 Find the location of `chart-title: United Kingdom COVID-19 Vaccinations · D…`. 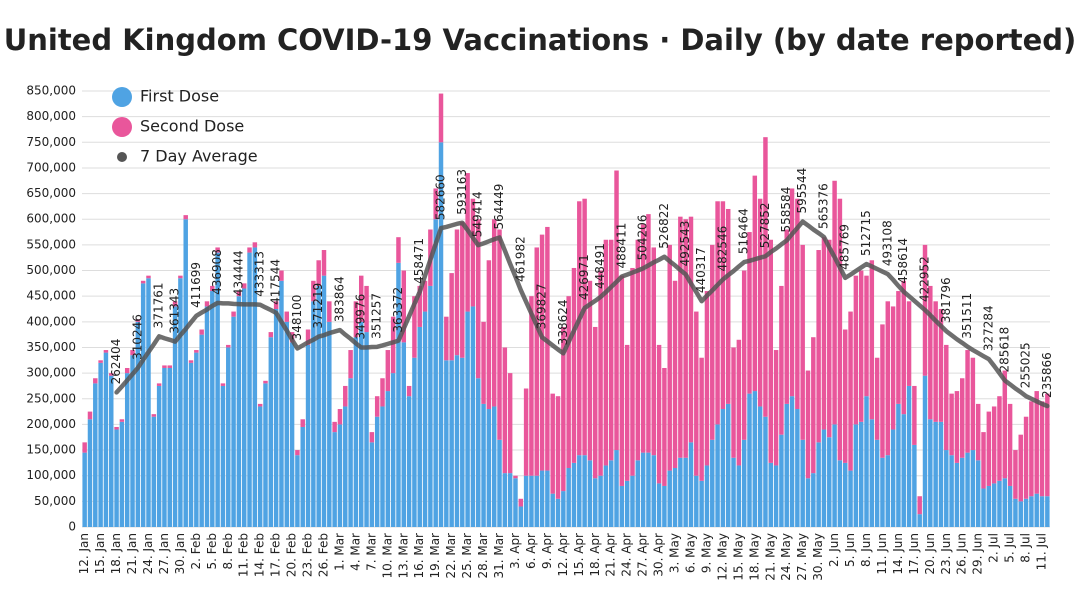

chart-title: United Kingdom COVID-19 Vaccinations · D… is located at coordinates (540, 40).